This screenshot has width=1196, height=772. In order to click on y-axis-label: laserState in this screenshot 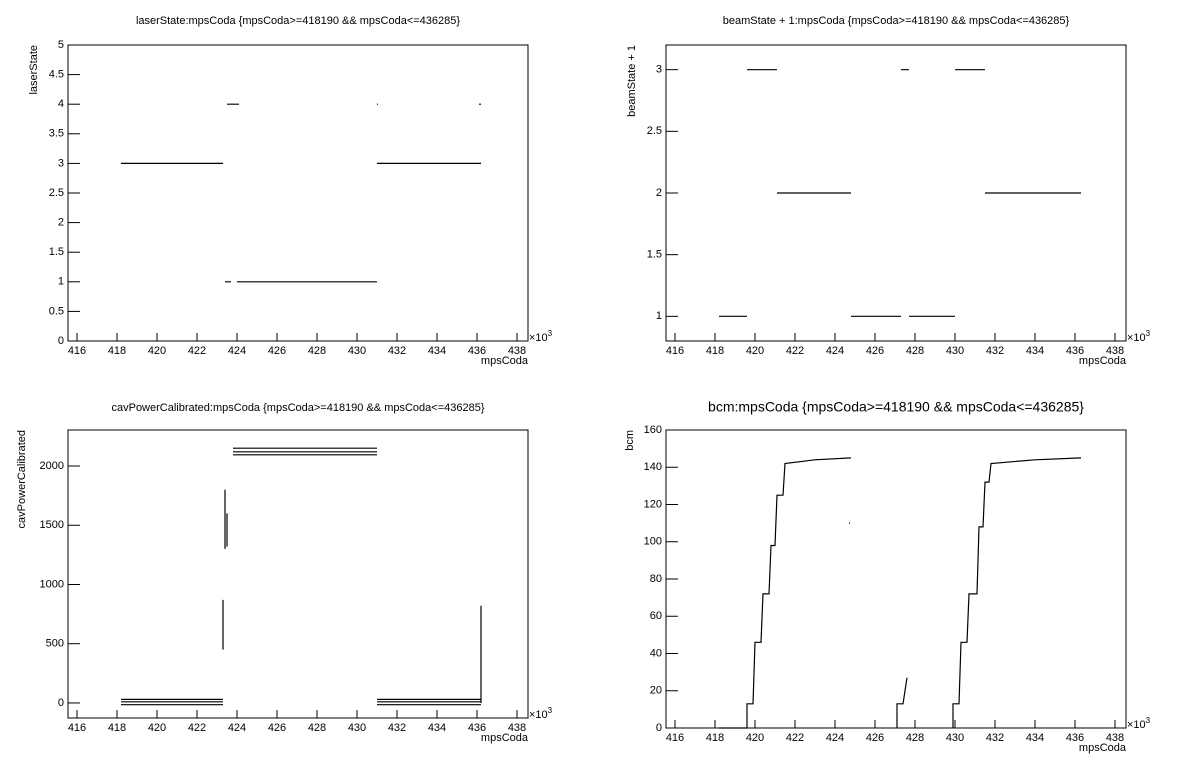, I will do `click(34, 70)`.